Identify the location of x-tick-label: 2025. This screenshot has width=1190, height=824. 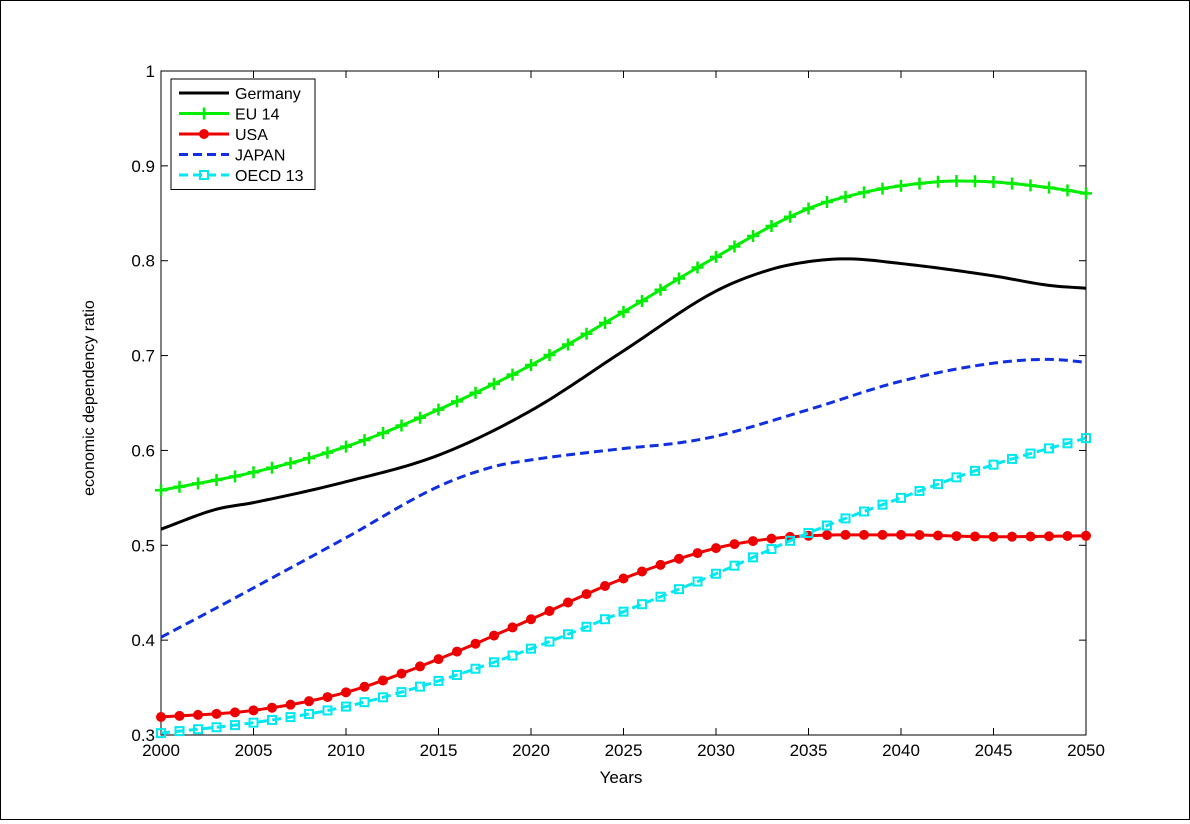
(624, 750).